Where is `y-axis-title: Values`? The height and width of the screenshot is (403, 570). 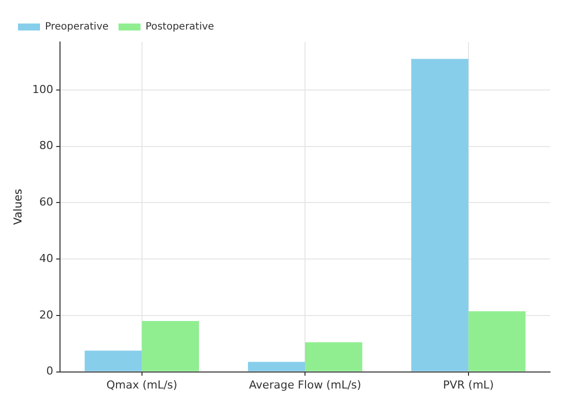 y-axis-title: Values is located at coordinates (17, 206).